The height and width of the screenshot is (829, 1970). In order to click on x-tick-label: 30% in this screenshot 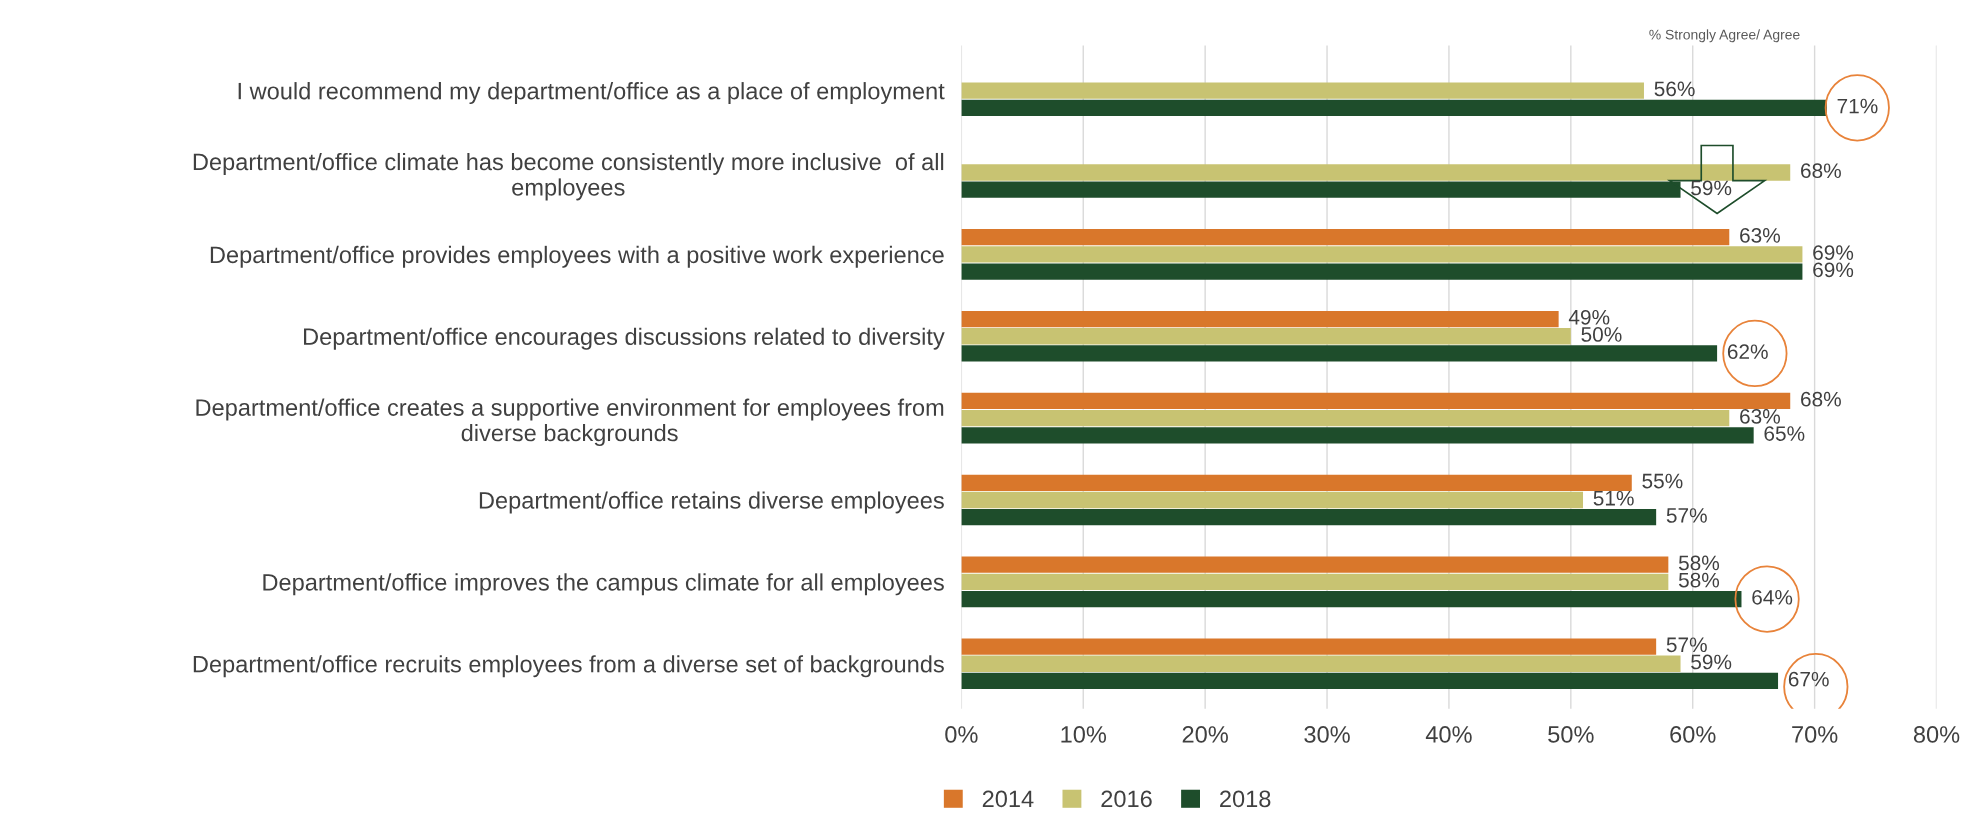, I will do `click(1327, 734)`.